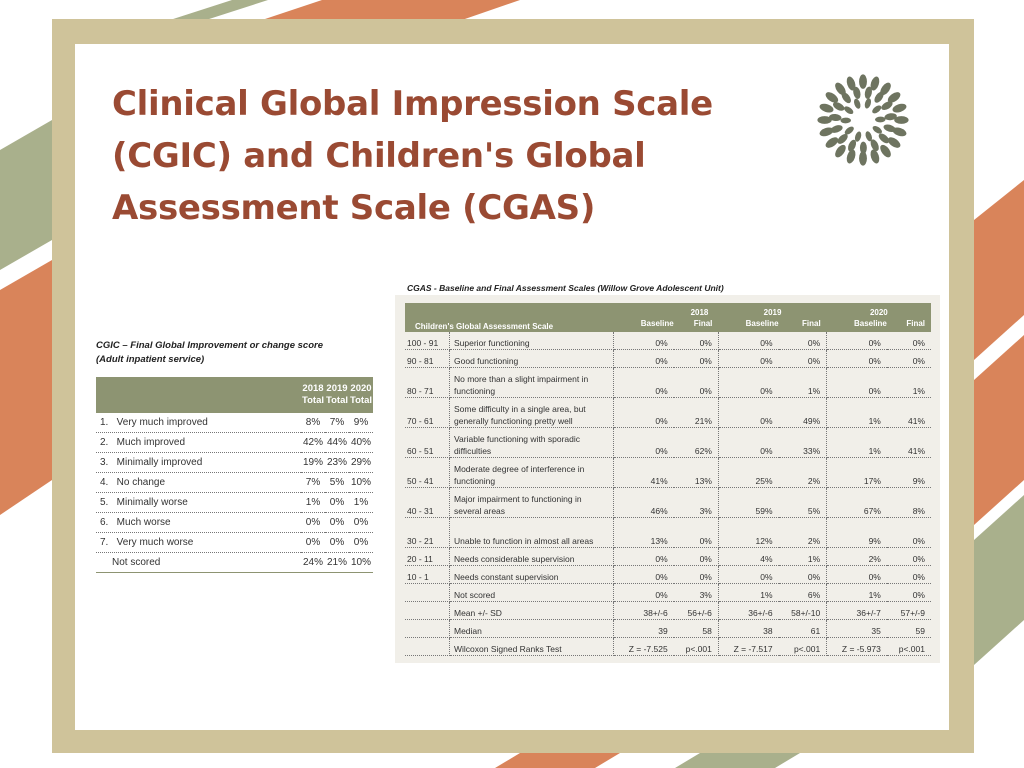 Image resolution: width=1024 pixels, height=768 pixels. What do you see at coordinates (696, 502) in the screenshot?
I see `cgas-cell: 3%` at bounding box center [696, 502].